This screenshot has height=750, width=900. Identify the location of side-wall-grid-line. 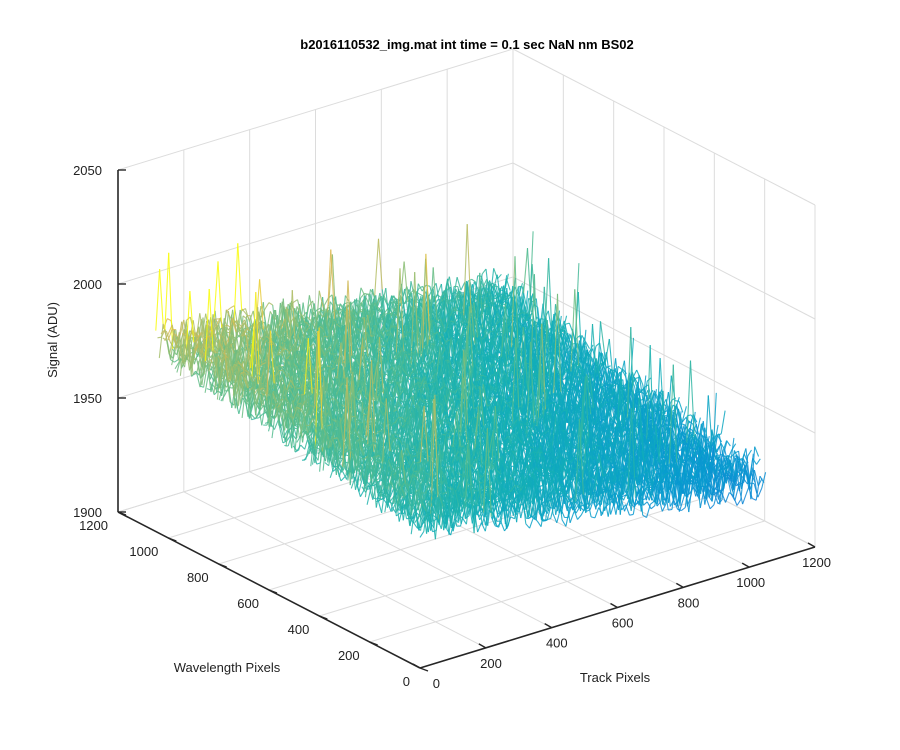
(664, 355).